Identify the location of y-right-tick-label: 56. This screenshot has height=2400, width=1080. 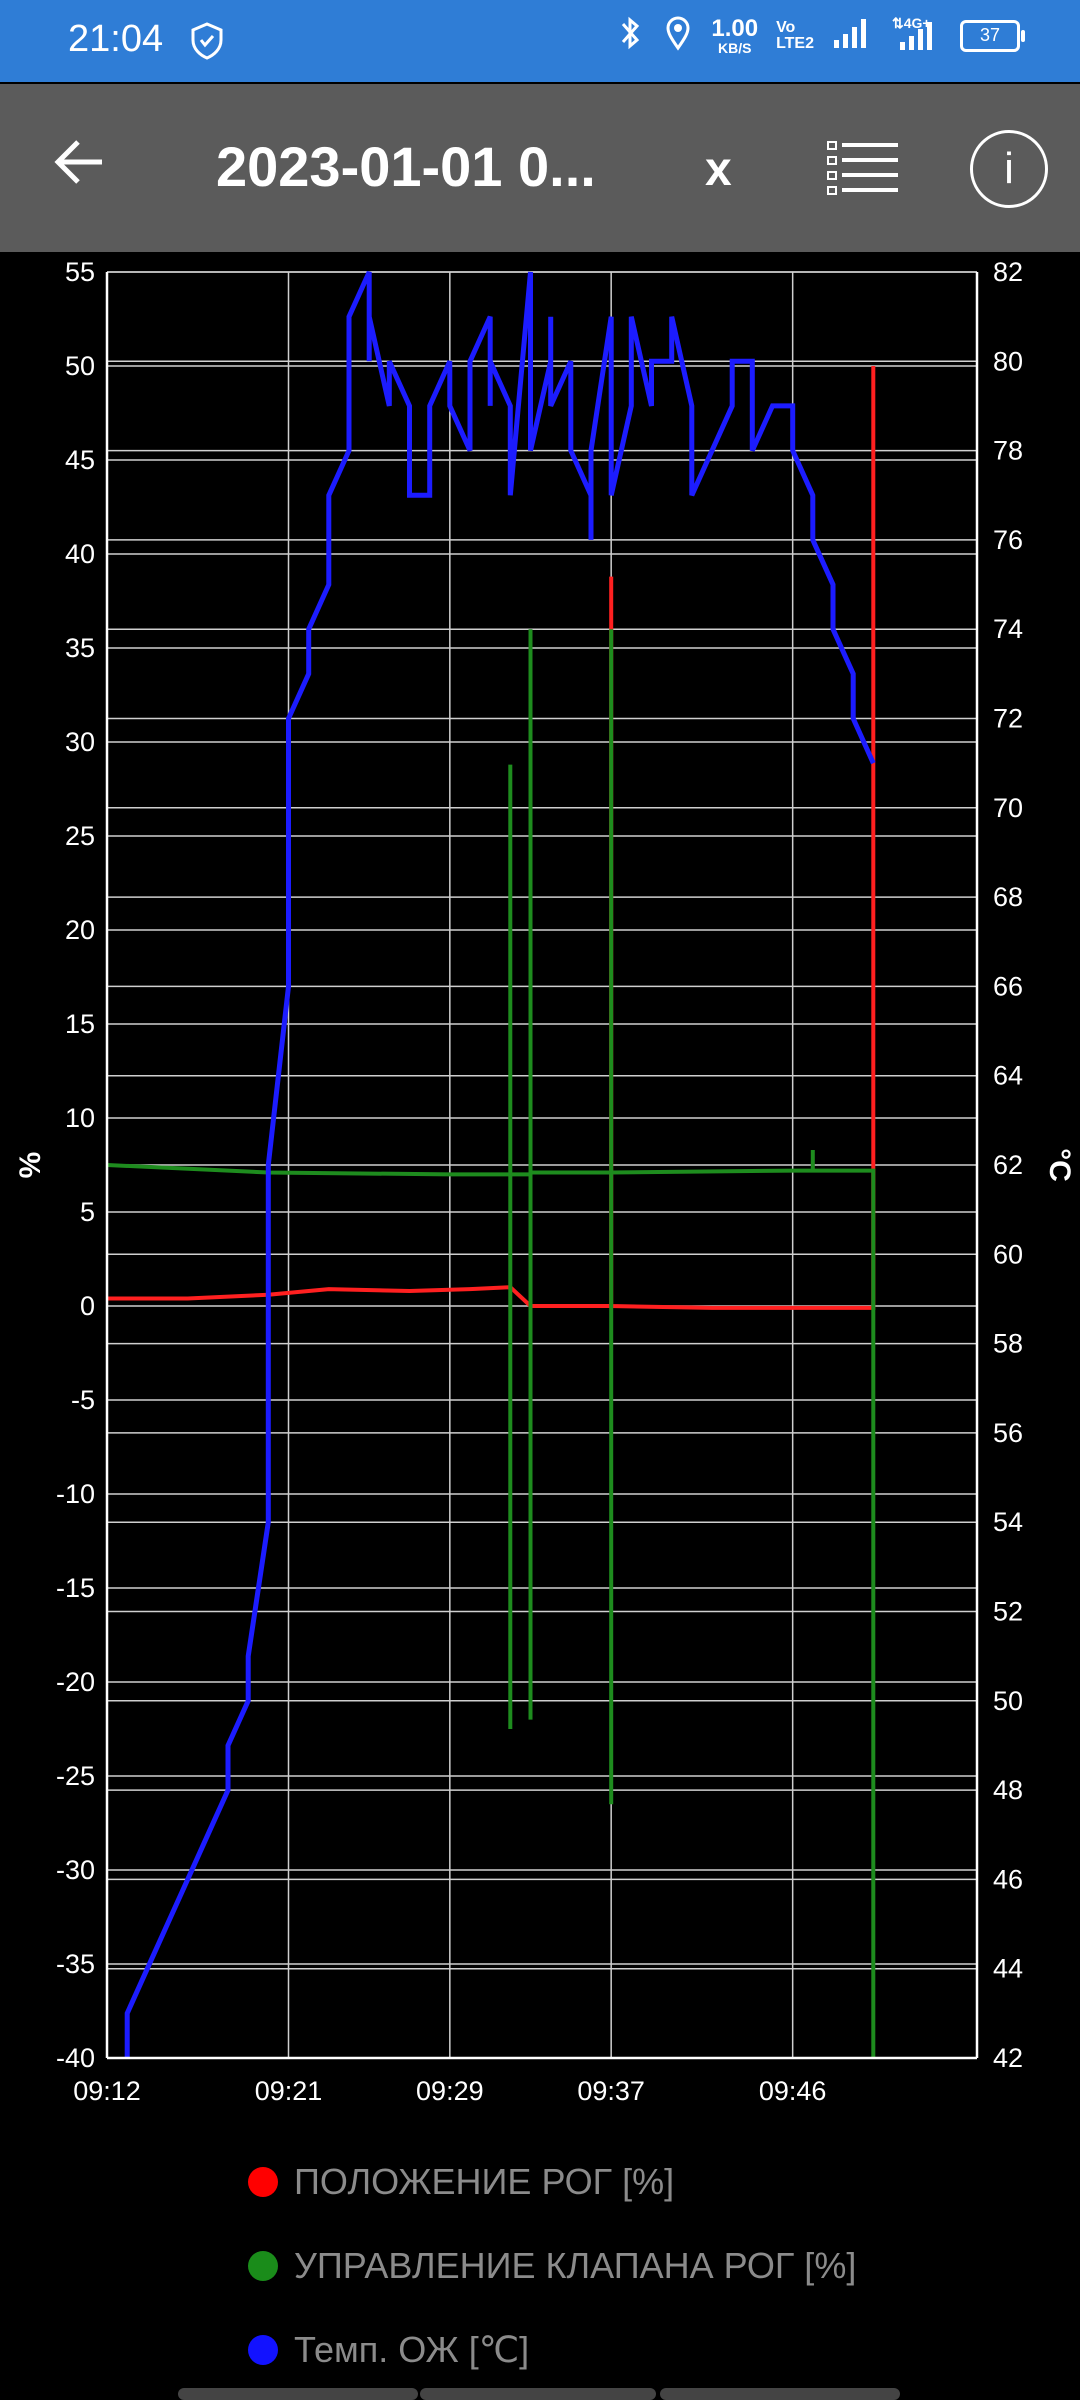
(1008, 1433).